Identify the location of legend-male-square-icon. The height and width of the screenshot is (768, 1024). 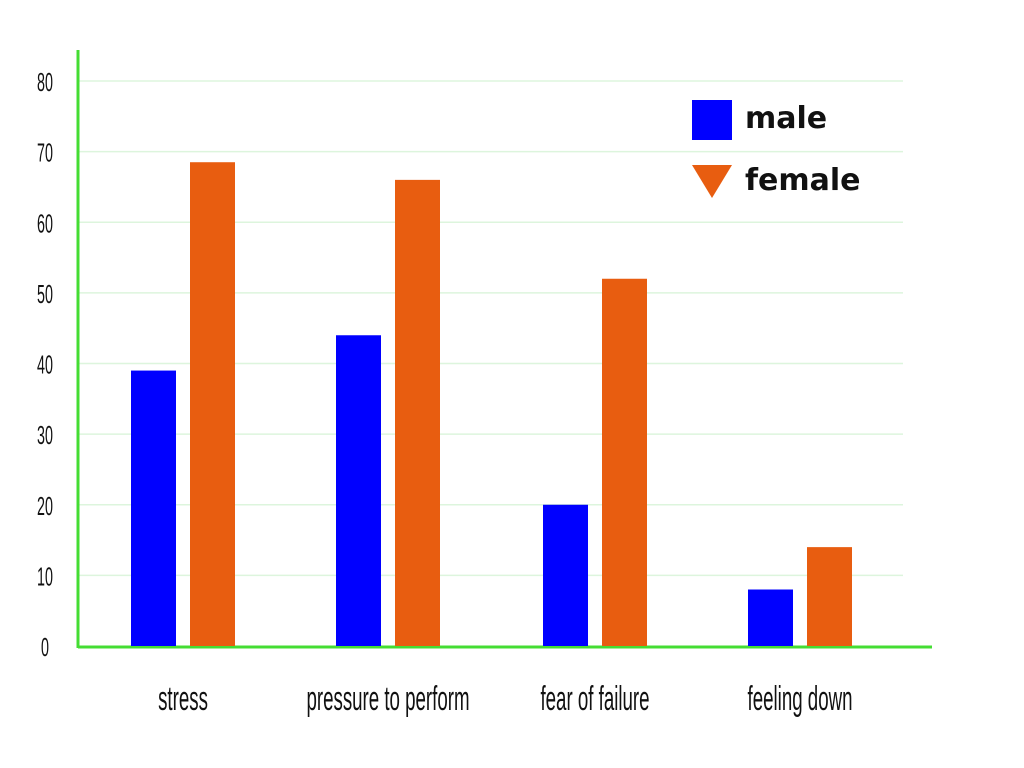
(712, 120).